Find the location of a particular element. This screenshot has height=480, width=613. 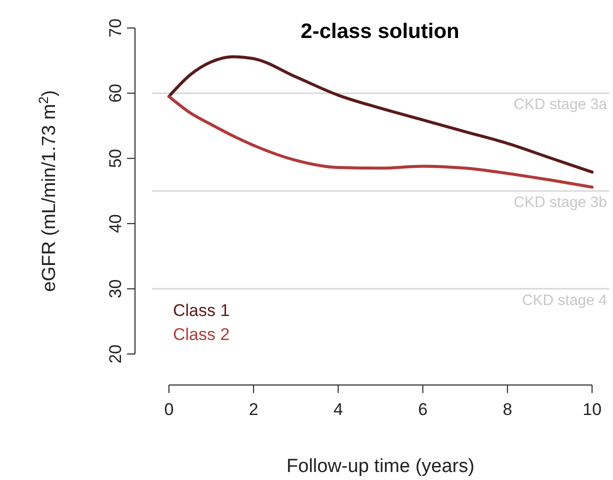

y-tick-label: 30 is located at coordinates (115, 288).